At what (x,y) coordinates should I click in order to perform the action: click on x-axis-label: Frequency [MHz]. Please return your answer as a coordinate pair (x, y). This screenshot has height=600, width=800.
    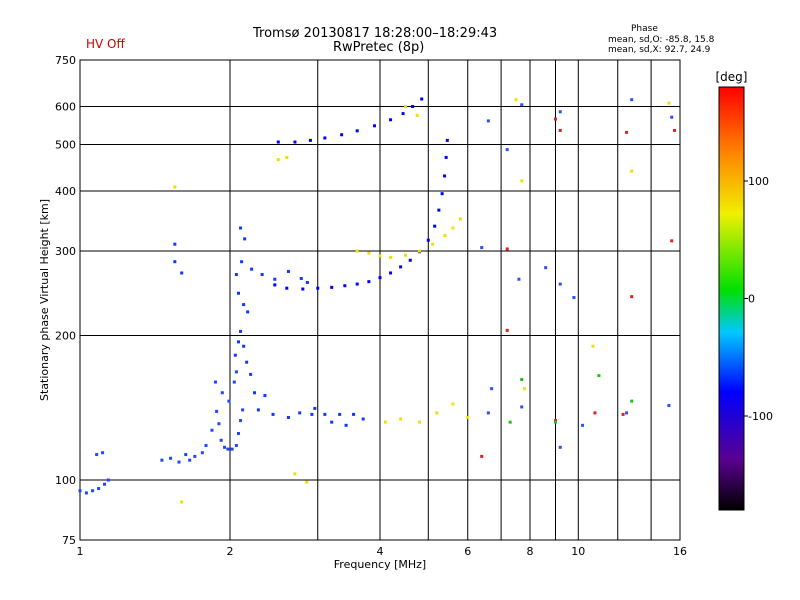
    Looking at the image, I should click on (380, 564).